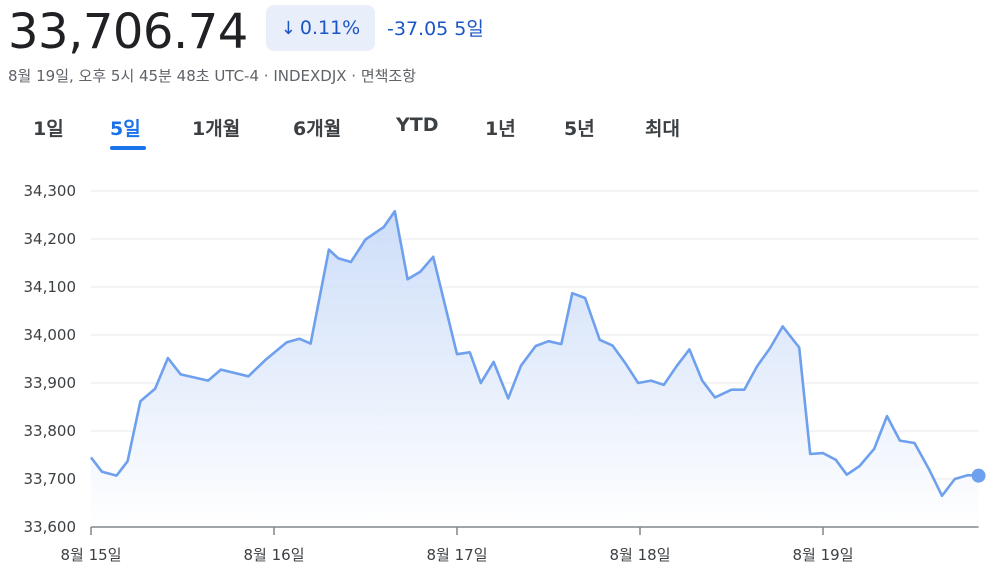 The width and height of the screenshot is (1003, 571). I want to click on range-tabs: 1일 5일 1개월 6개월 YTD 1년 5년 최대, so click(501, 134).